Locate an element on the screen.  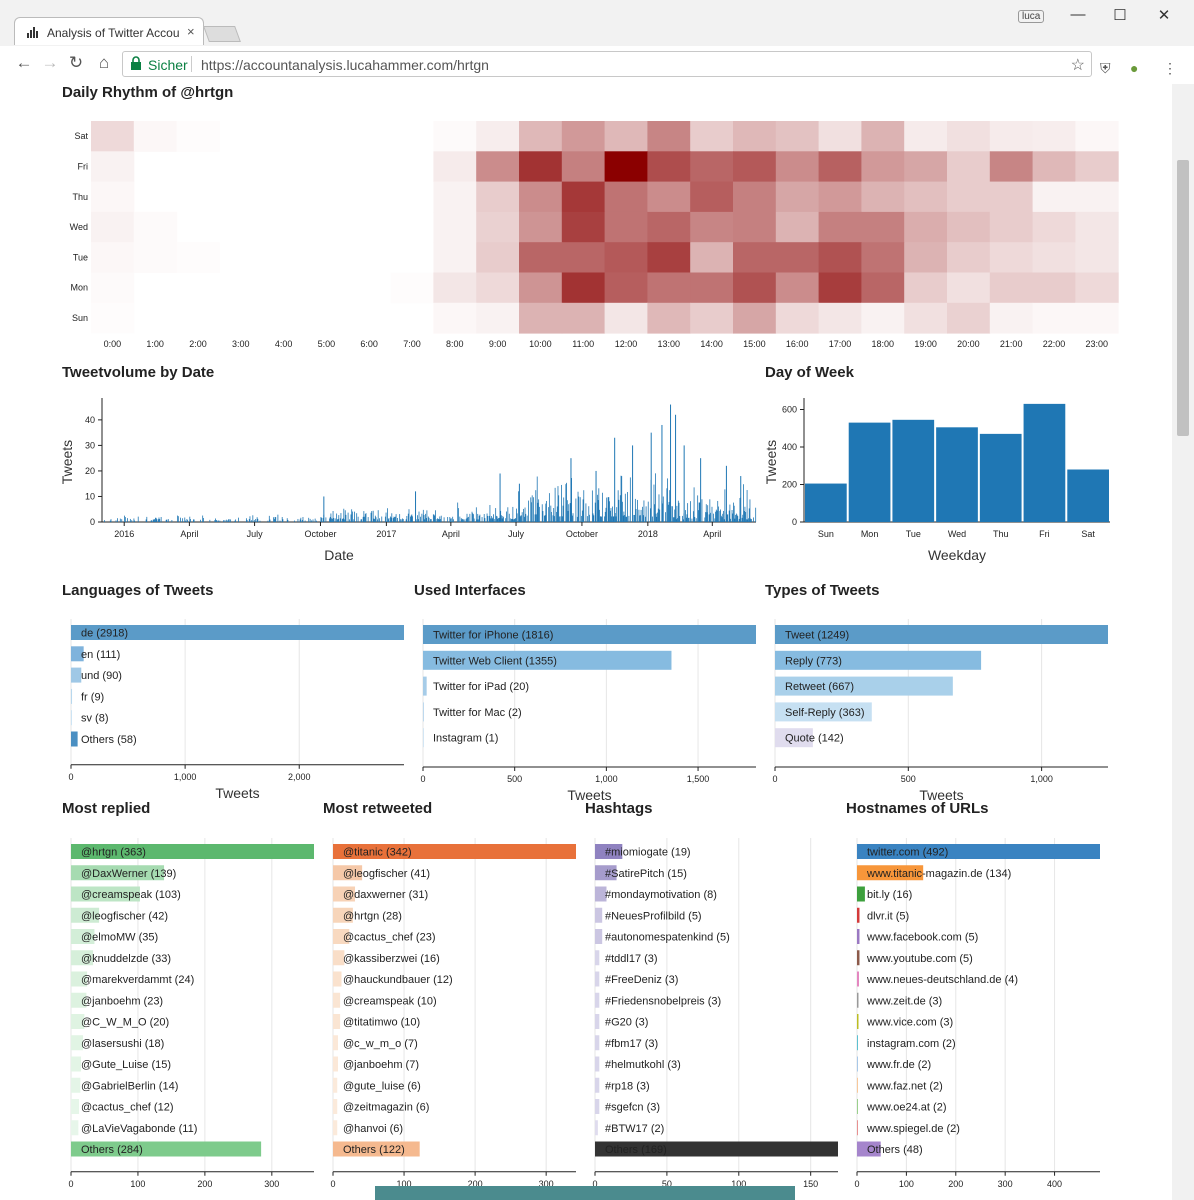
replied-x-tick-label: 300 is located at coordinates (271, 1184).